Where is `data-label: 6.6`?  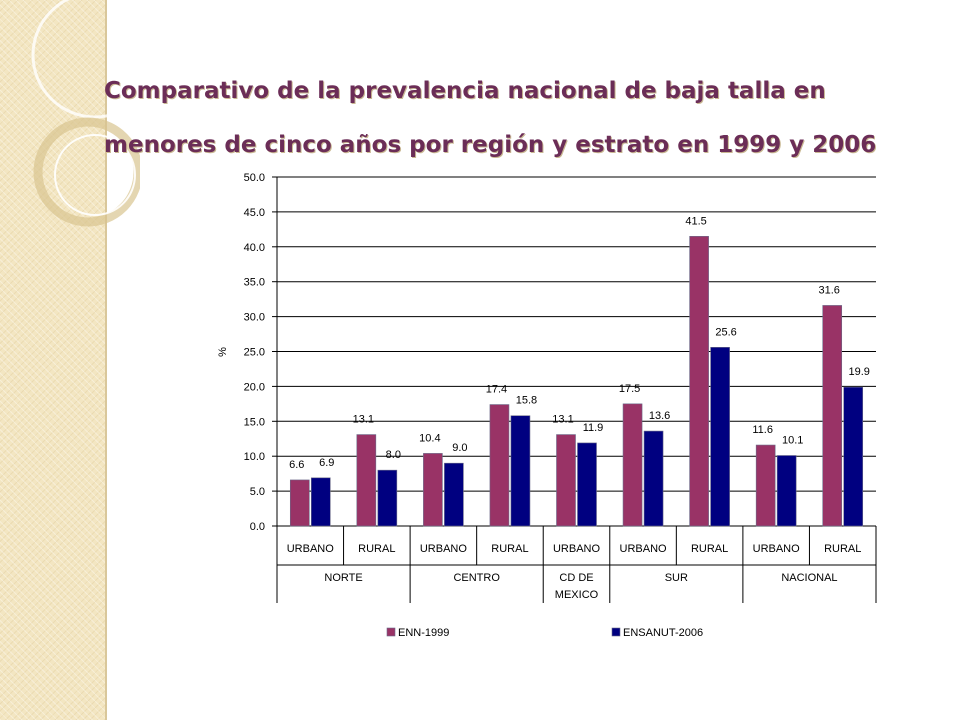 data-label: 6.6 is located at coordinates (296, 465).